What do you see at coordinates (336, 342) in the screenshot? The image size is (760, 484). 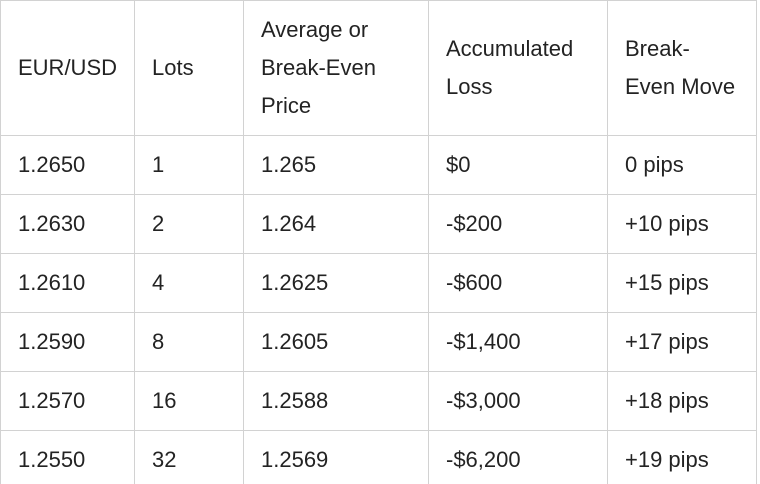 I see `cell-average-price: 1.2605` at bounding box center [336, 342].